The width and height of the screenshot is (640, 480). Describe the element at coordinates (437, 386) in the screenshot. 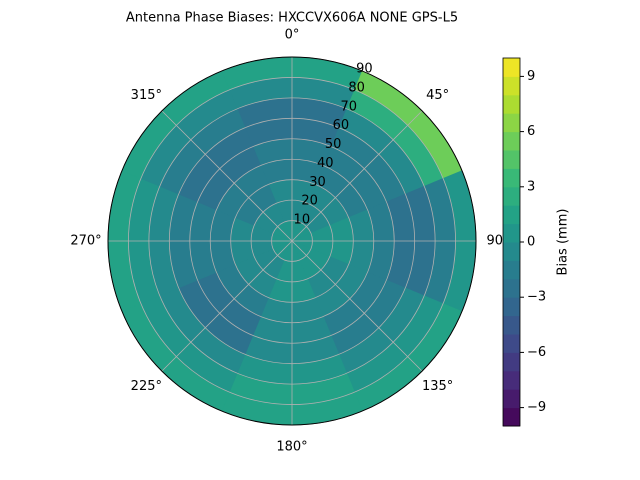

I see `theta-tick-label: 135°` at that location.